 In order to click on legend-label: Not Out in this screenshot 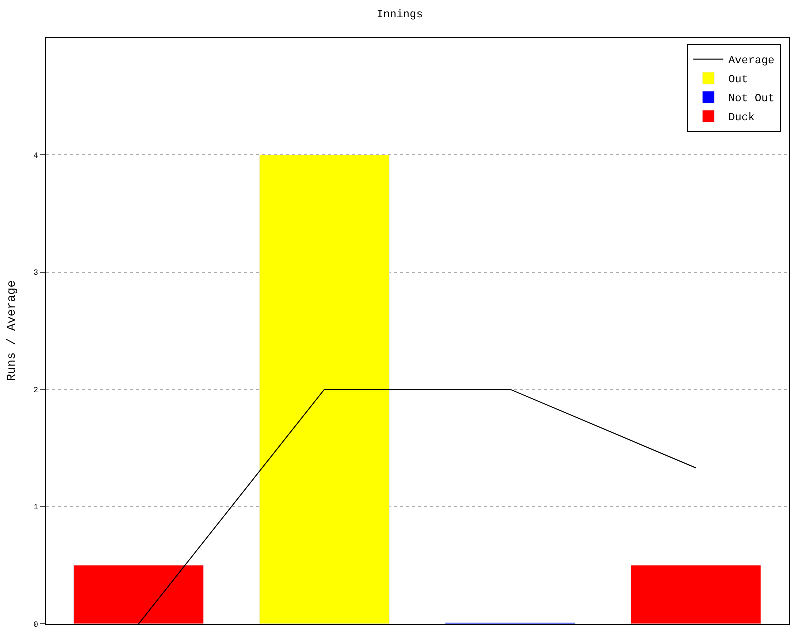, I will do `click(751, 100)`.